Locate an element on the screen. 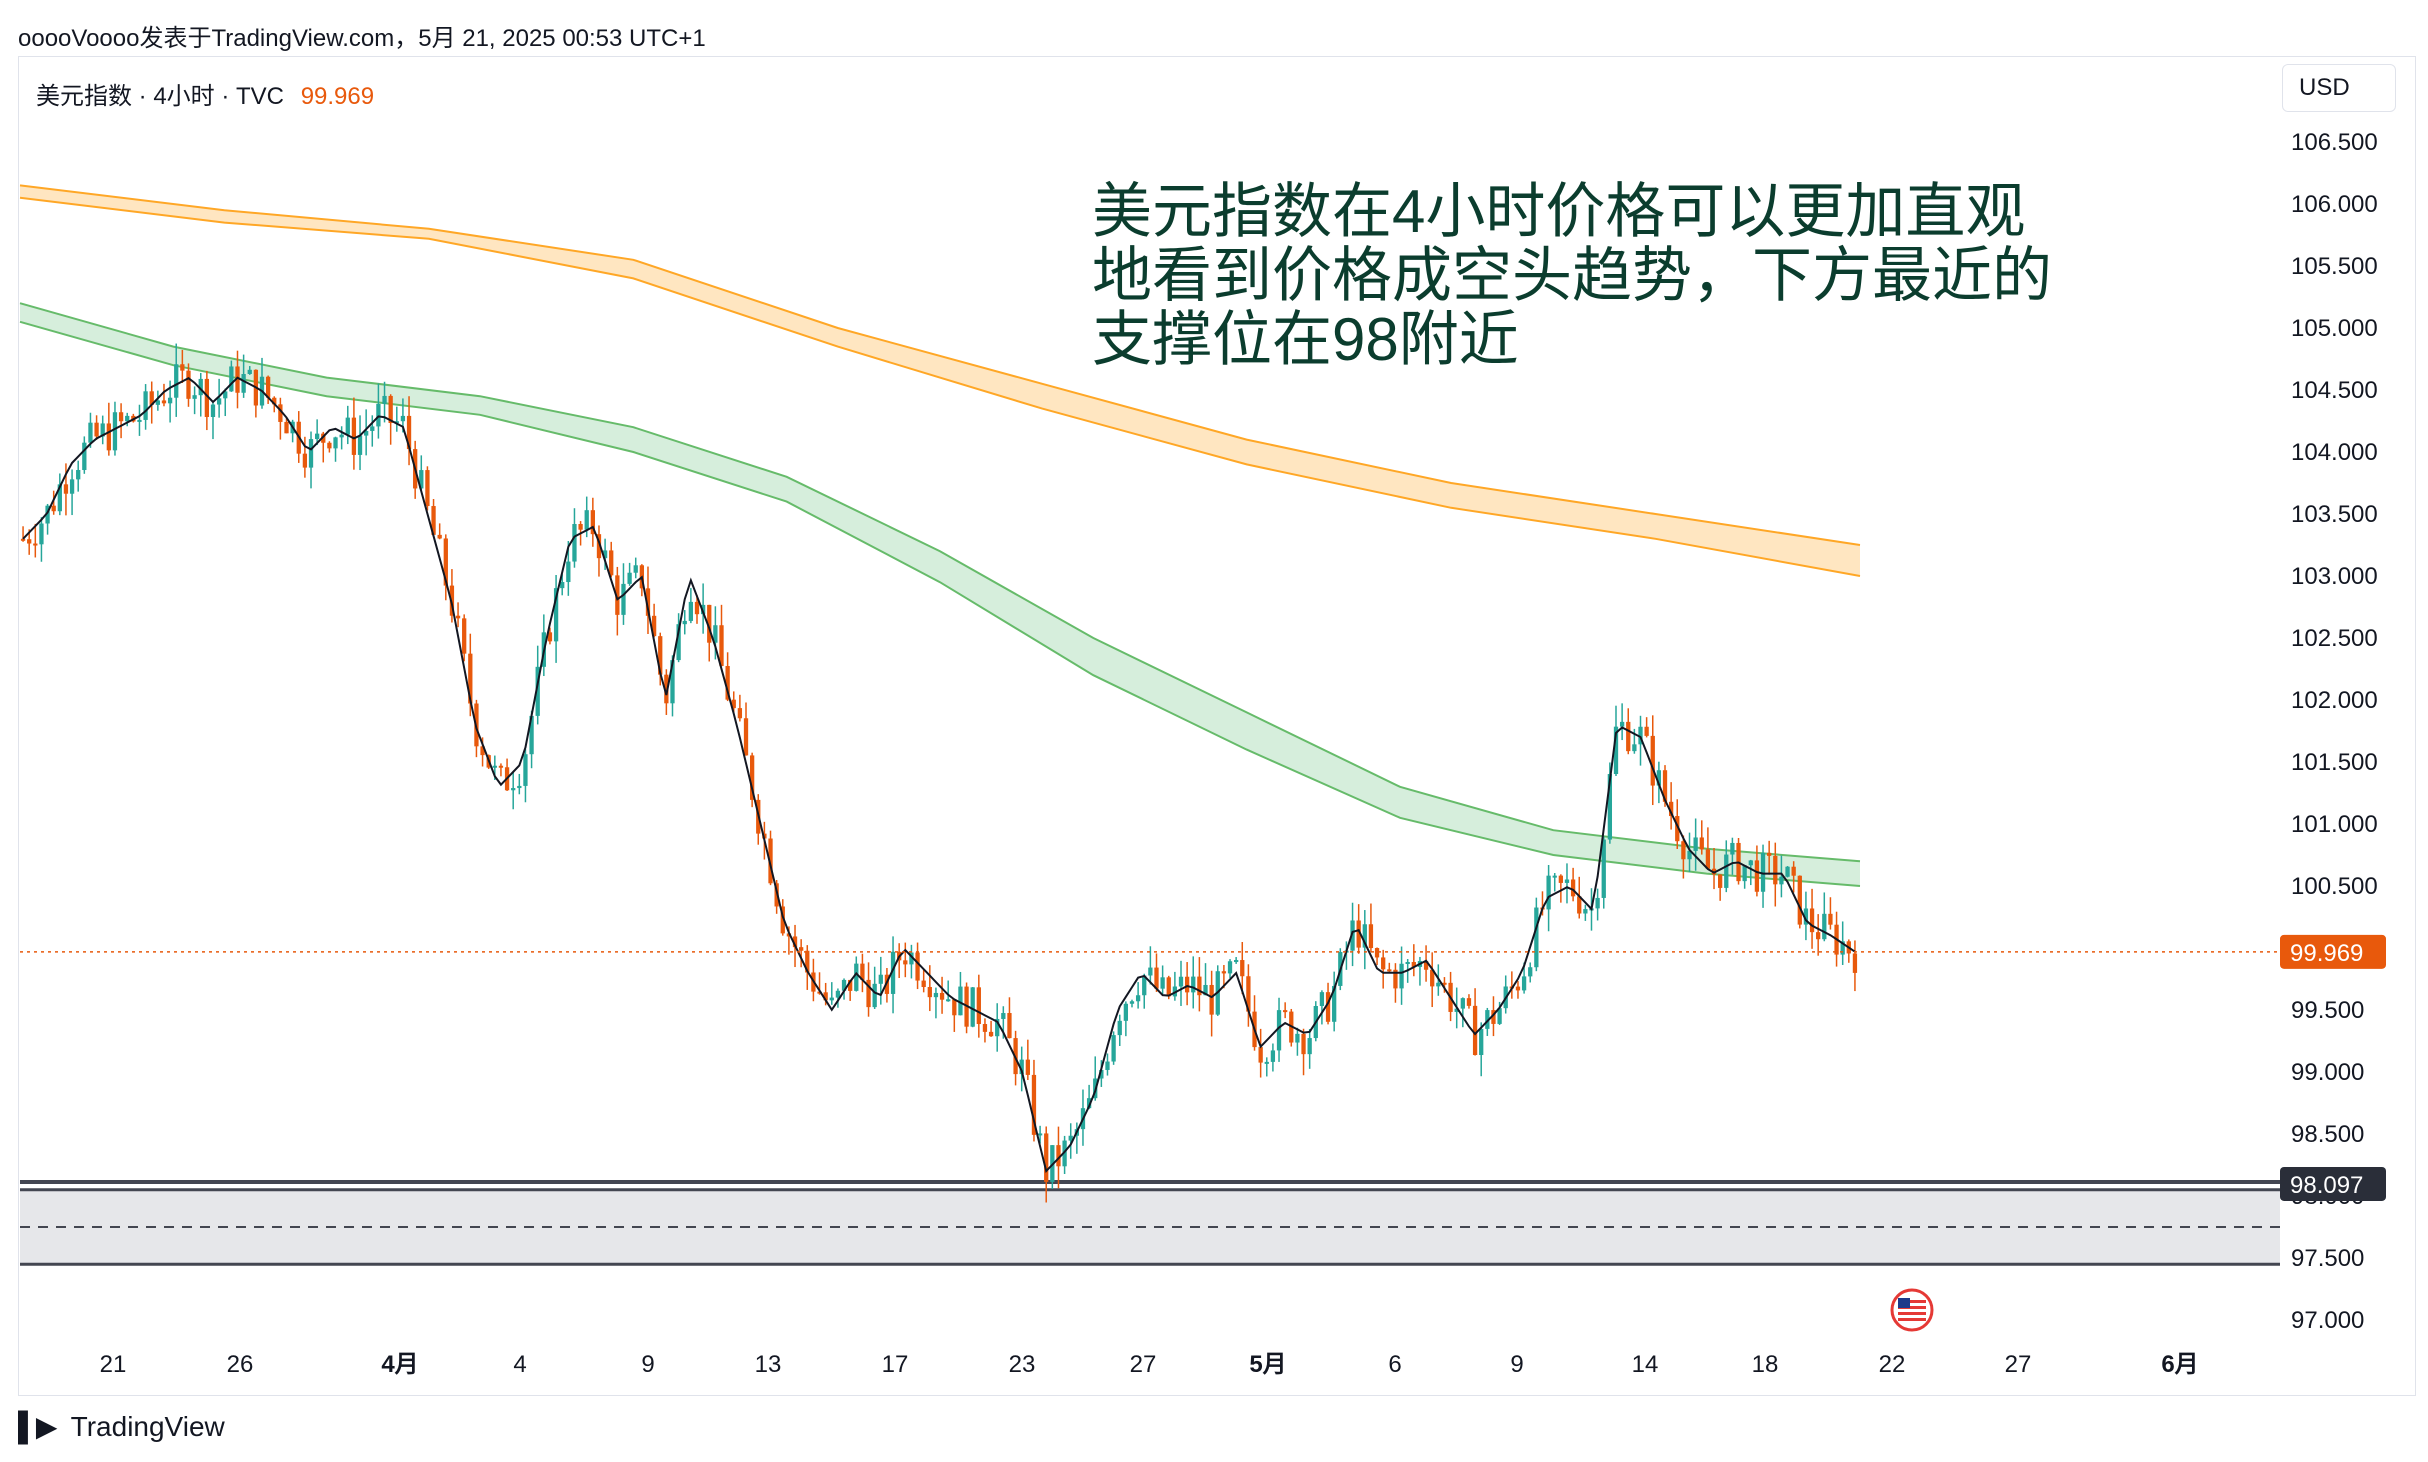 This screenshot has height=1462, width=2428. last-price-tag is located at coordinates (2333, 951).